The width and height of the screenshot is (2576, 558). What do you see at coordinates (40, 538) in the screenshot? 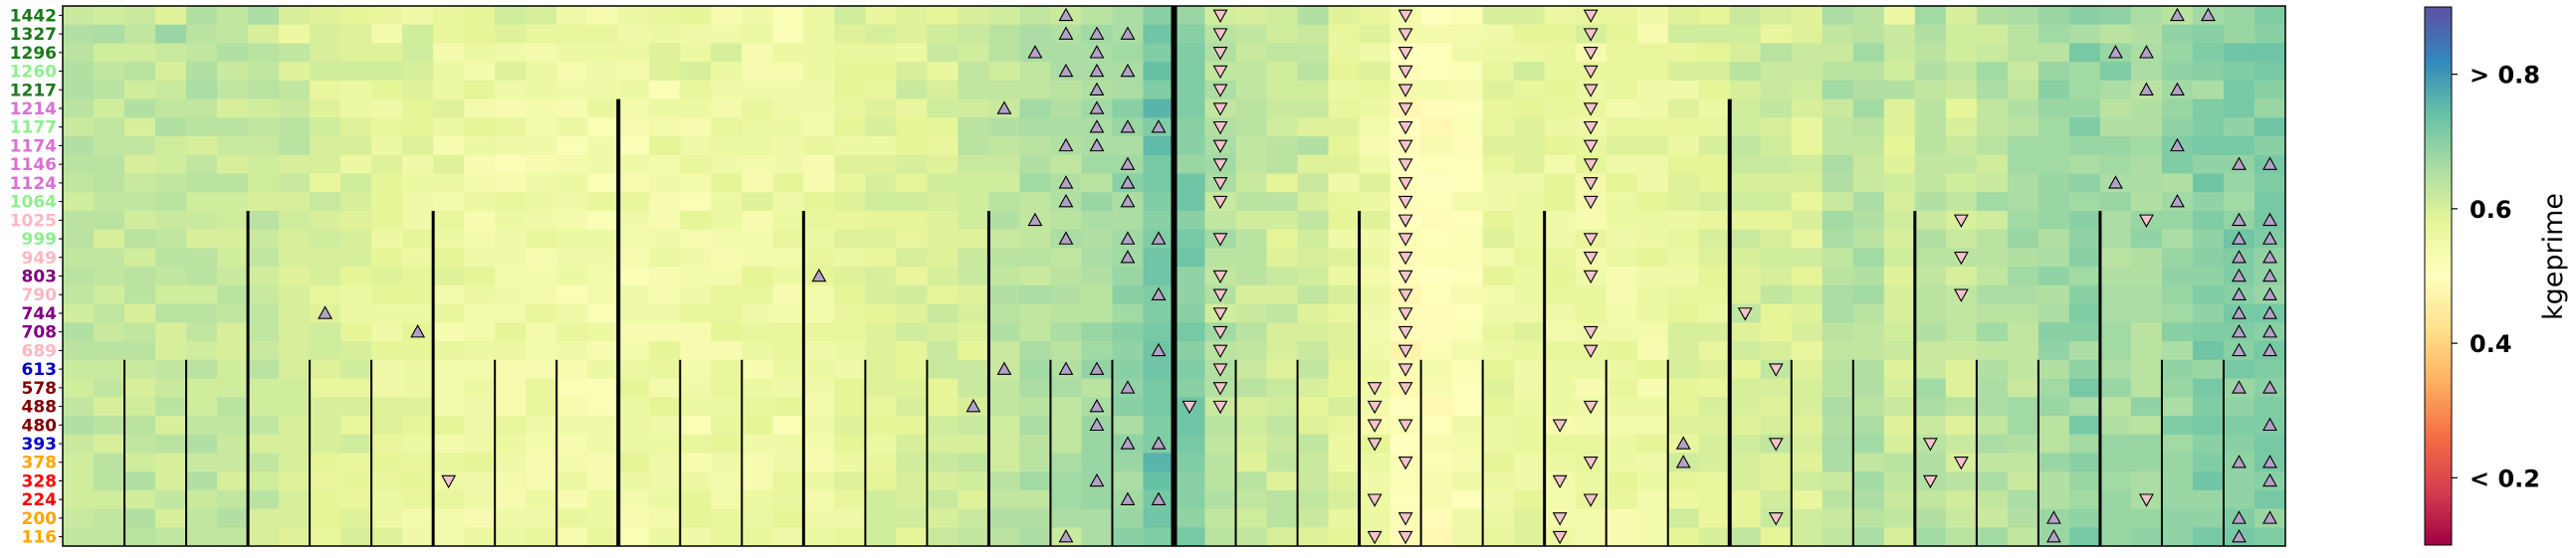
I see `row-label: 116` at bounding box center [40, 538].